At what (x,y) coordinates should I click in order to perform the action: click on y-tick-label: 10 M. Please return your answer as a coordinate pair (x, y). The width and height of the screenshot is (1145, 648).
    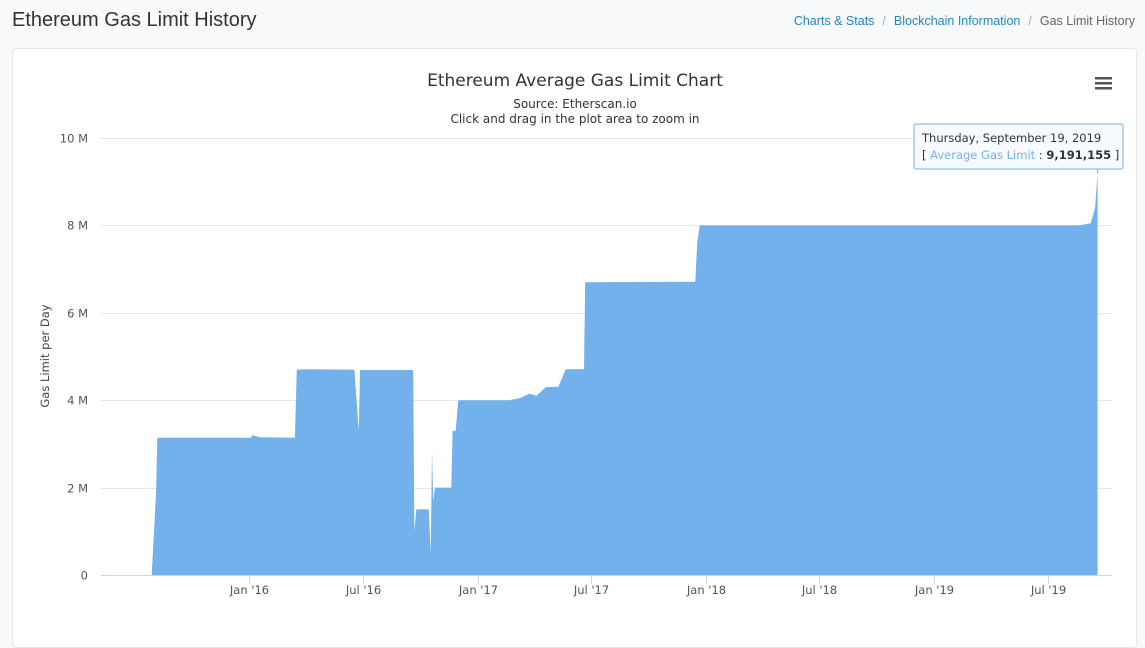
    Looking at the image, I should click on (74, 139).